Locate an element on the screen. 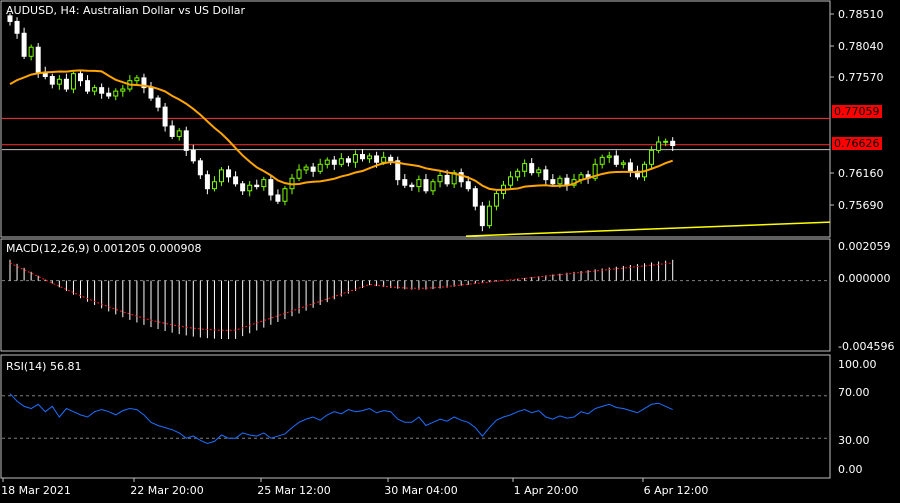  price-tick-label: 0.77570 is located at coordinates (861, 77).